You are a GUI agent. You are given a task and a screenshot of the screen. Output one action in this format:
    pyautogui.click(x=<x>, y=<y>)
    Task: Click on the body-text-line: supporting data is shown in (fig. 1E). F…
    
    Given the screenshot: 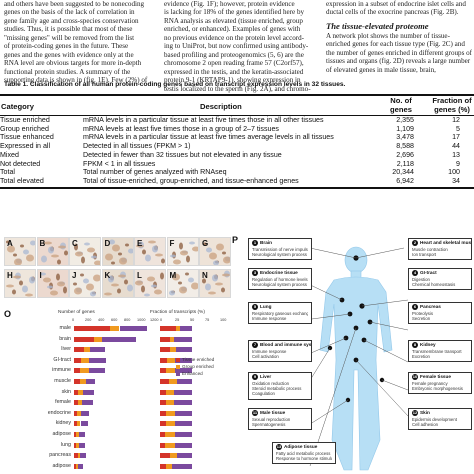 What is the action you would take?
    pyautogui.click(x=76, y=80)
    